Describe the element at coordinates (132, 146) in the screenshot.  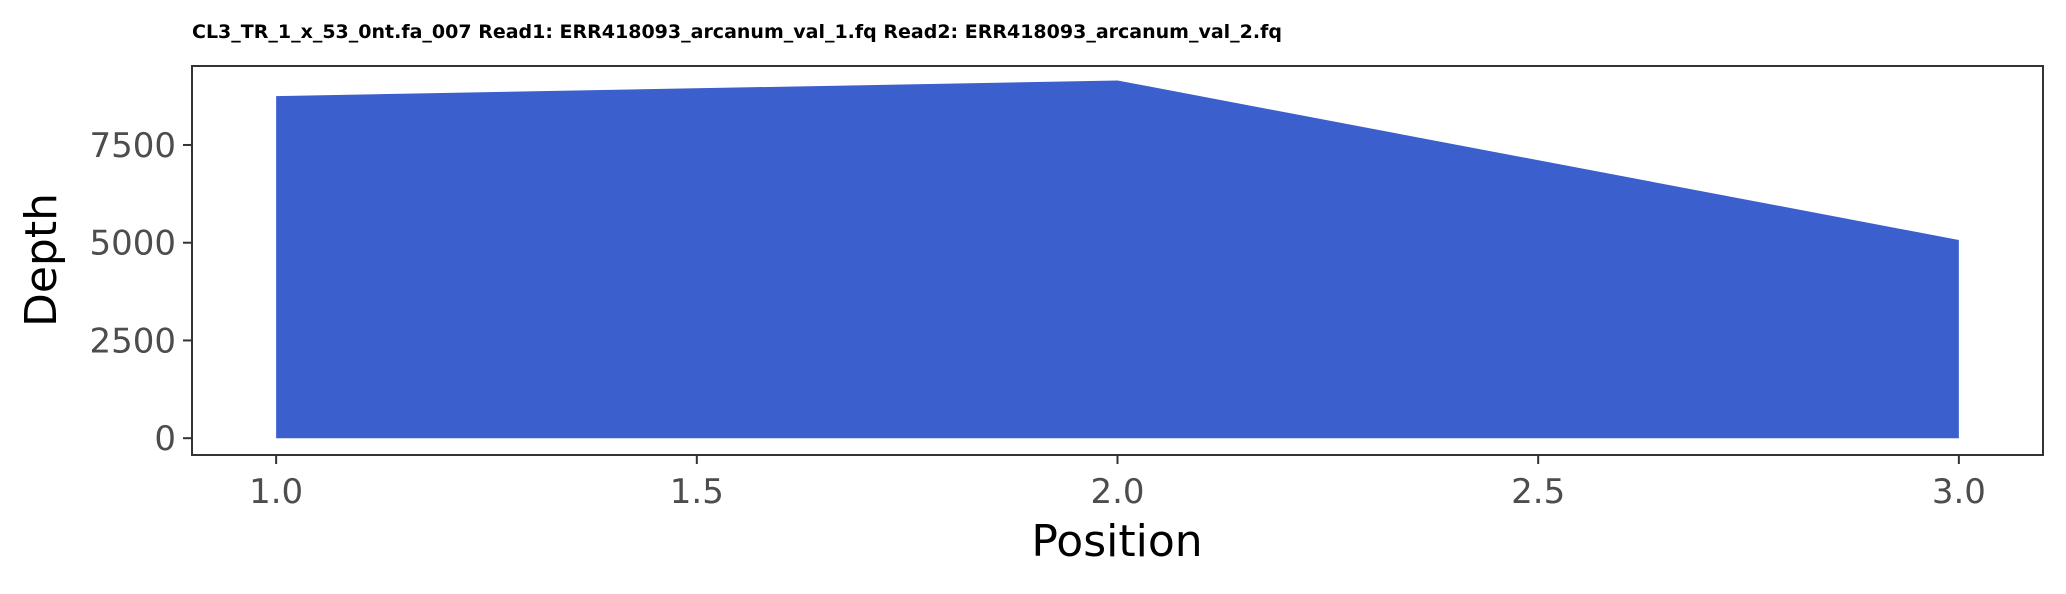
I see `y-tick-label: 7500` at that location.